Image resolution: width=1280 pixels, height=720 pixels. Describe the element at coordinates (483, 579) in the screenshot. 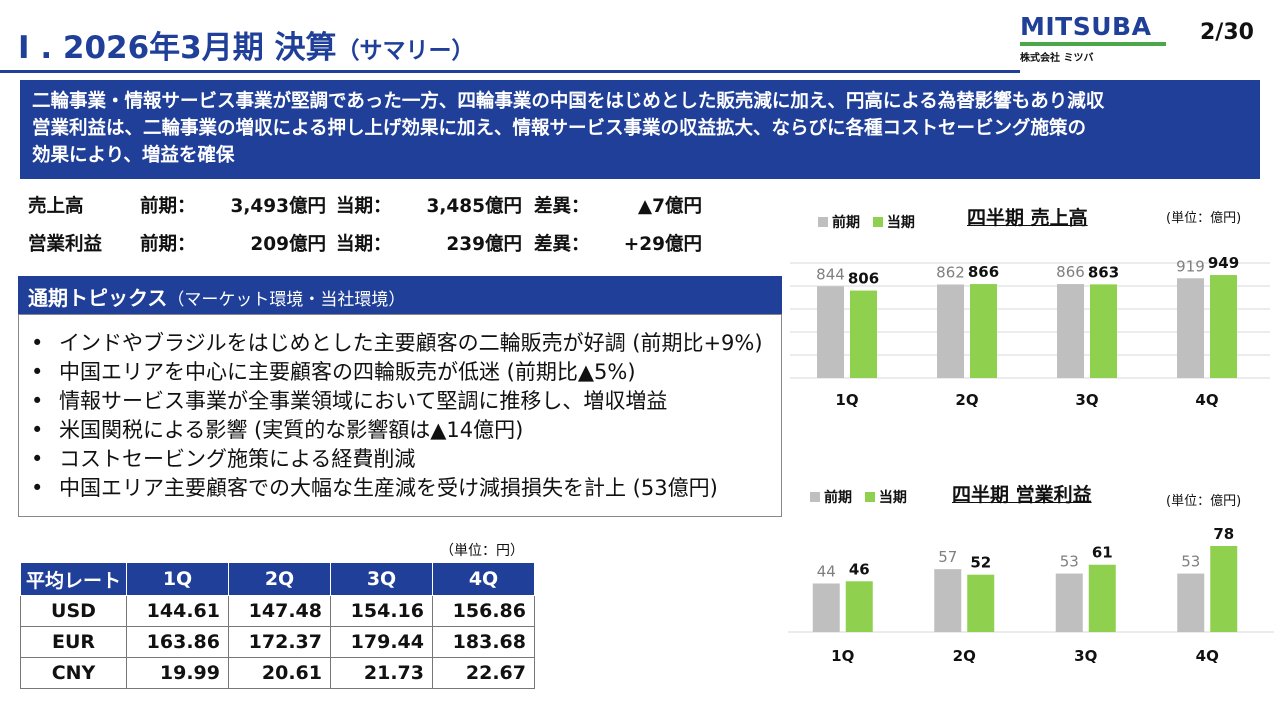

I see `table-header: 4Q` at that location.